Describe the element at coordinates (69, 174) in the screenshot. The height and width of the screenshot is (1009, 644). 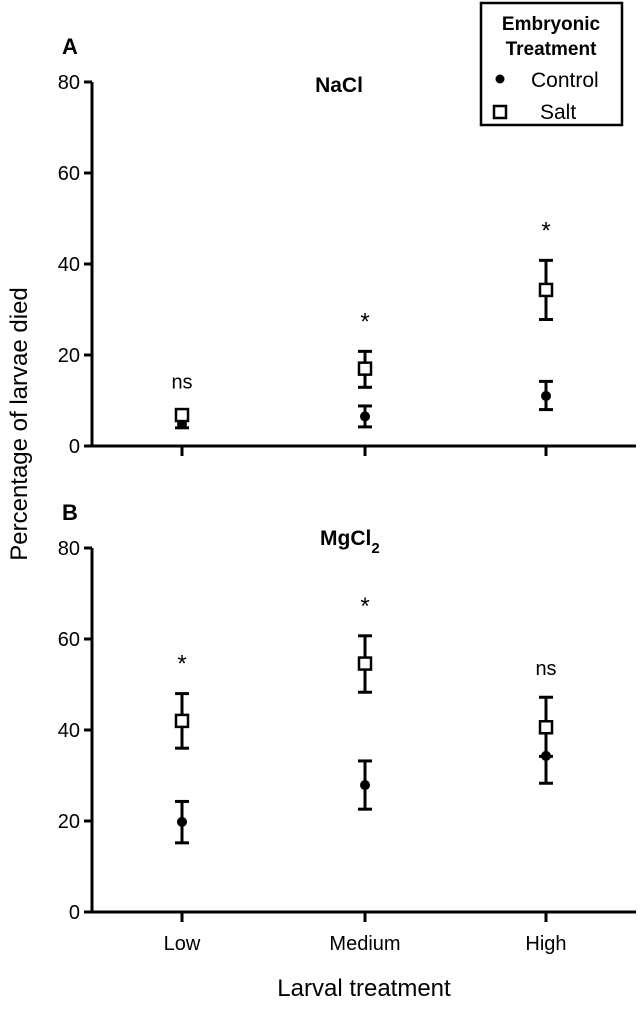
I see `panel-a-y-tick-label: 60` at that location.